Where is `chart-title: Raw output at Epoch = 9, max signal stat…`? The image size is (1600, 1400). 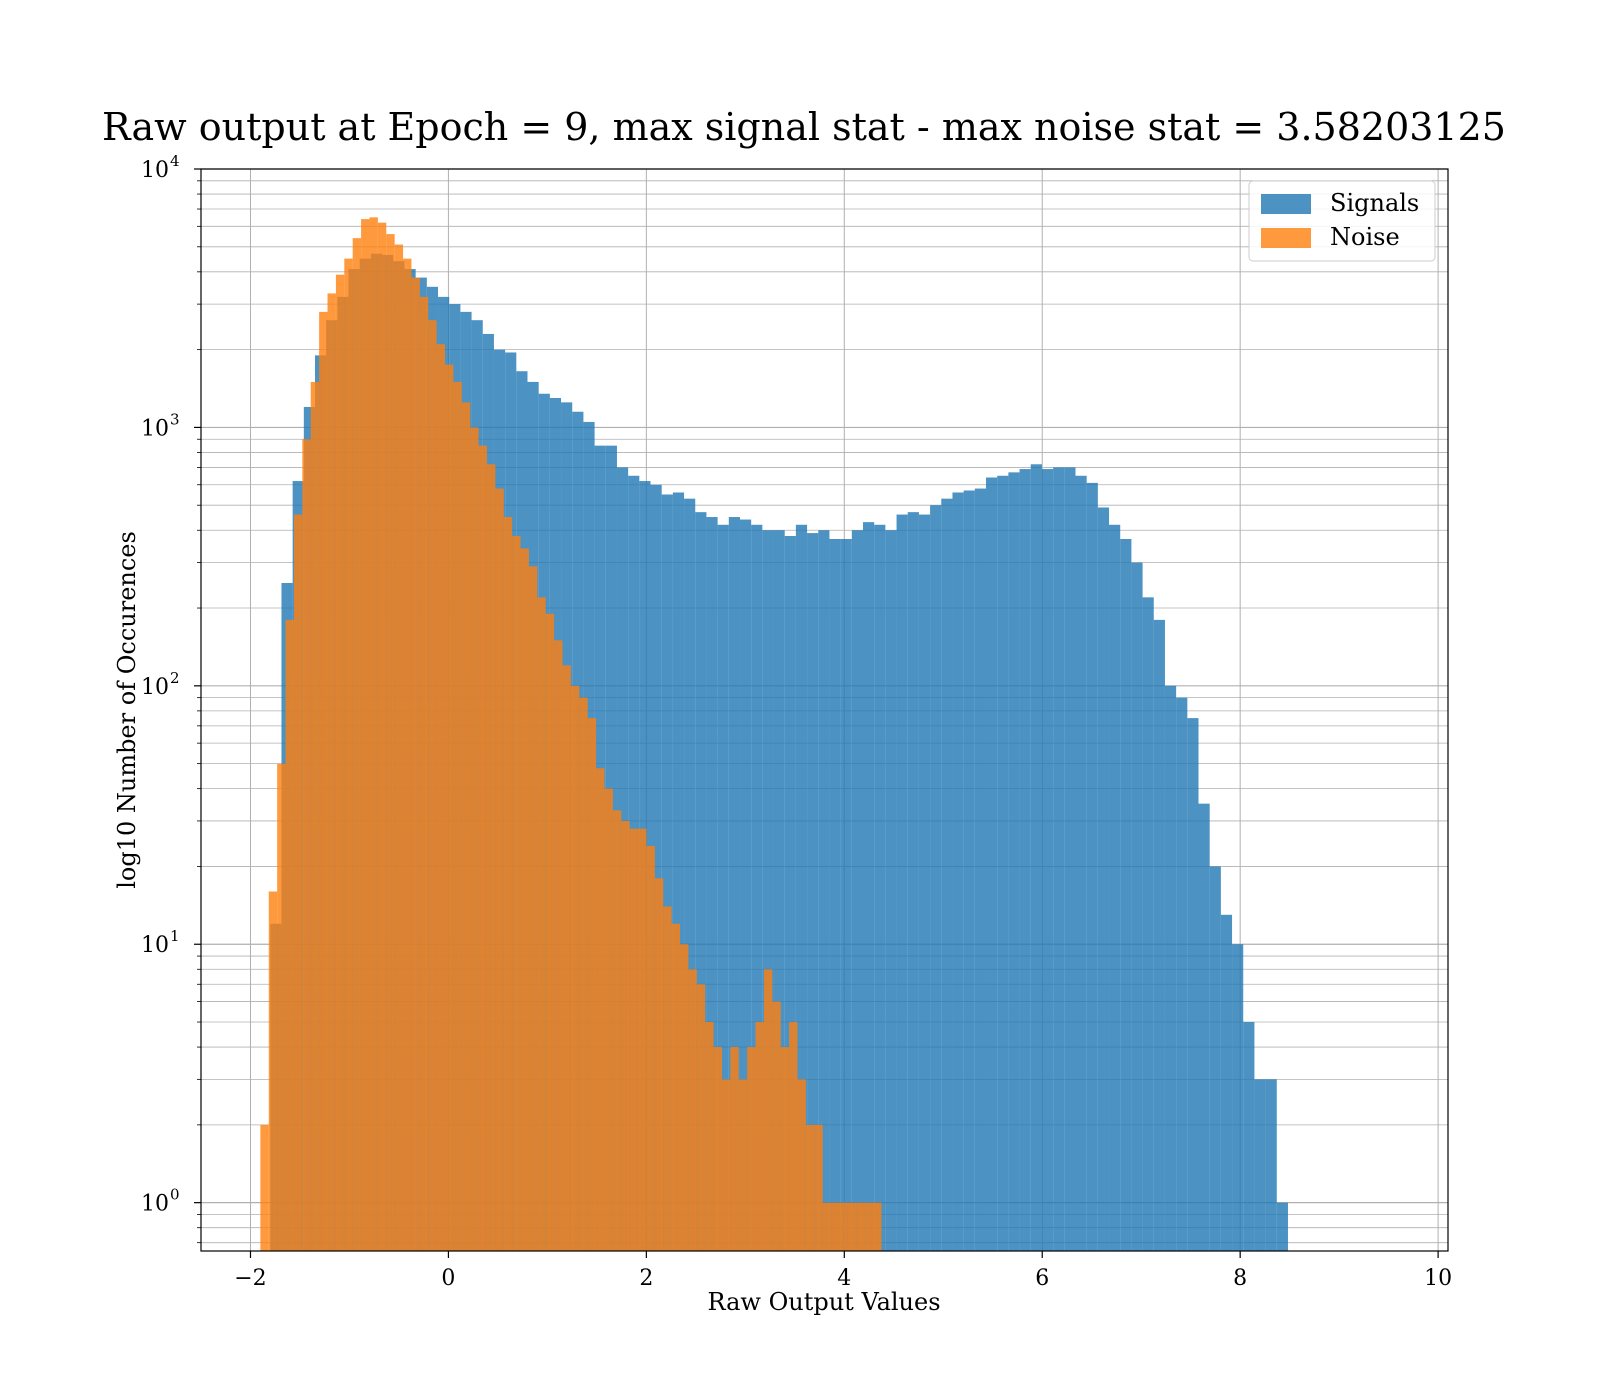
chart-title: Raw output at Epoch = 9, max signal stat… is located at coordinates (804, 127).